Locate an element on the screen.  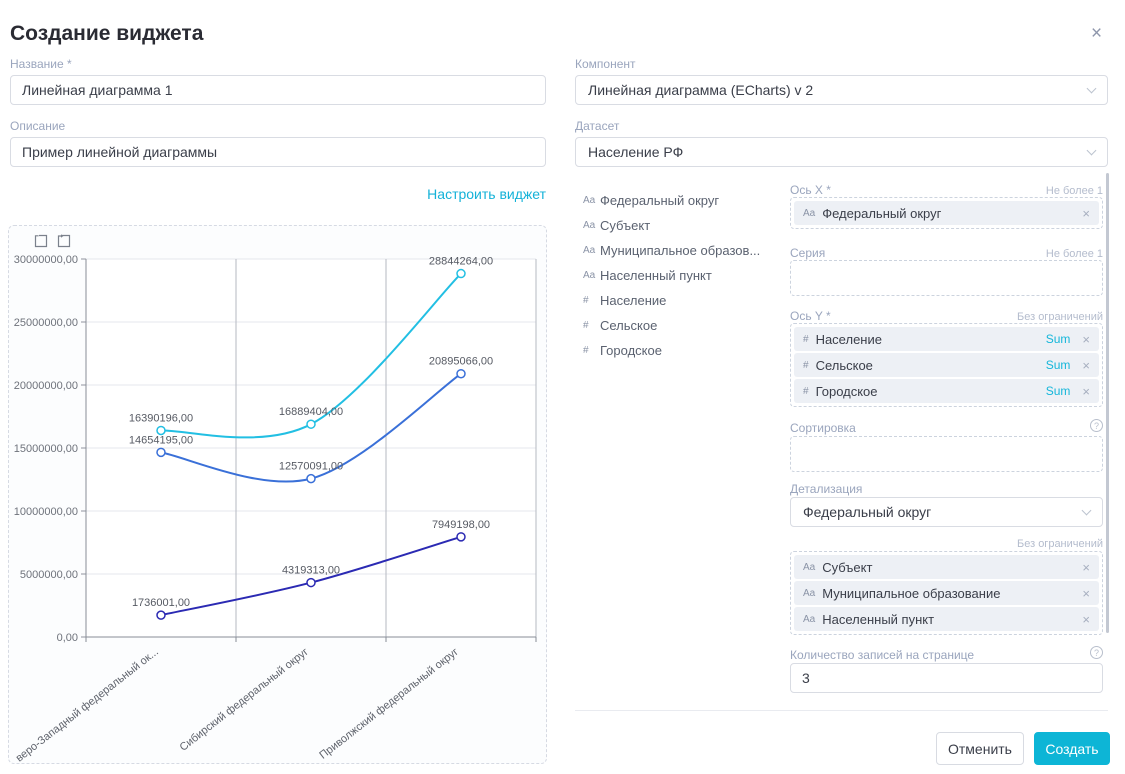
axis-x-dropzone: Aa Федеральный округ × is located at coordinates (946, 213).